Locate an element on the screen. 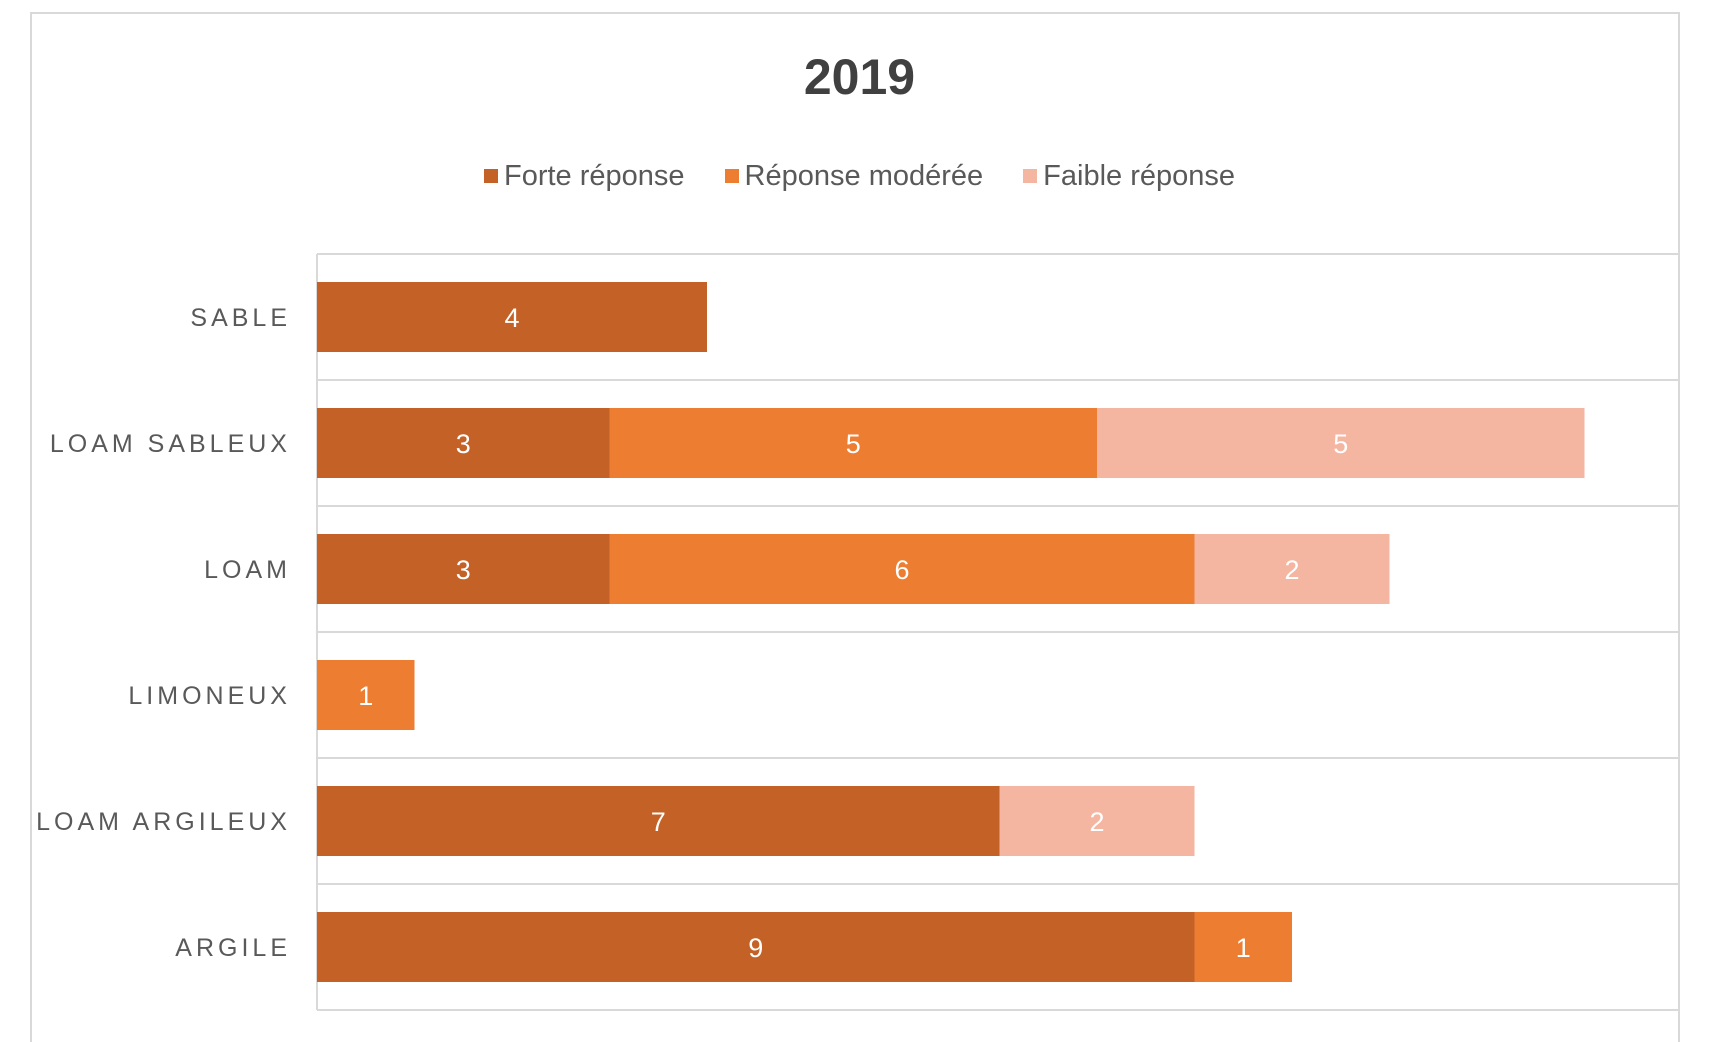  data-label: 9 is located at coordinates (755, 948).